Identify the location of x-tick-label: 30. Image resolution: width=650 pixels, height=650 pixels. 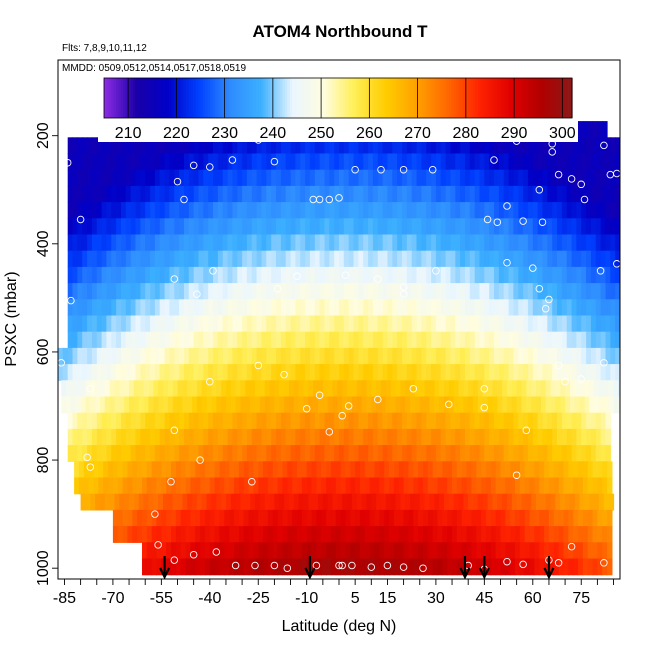
(436, 598).